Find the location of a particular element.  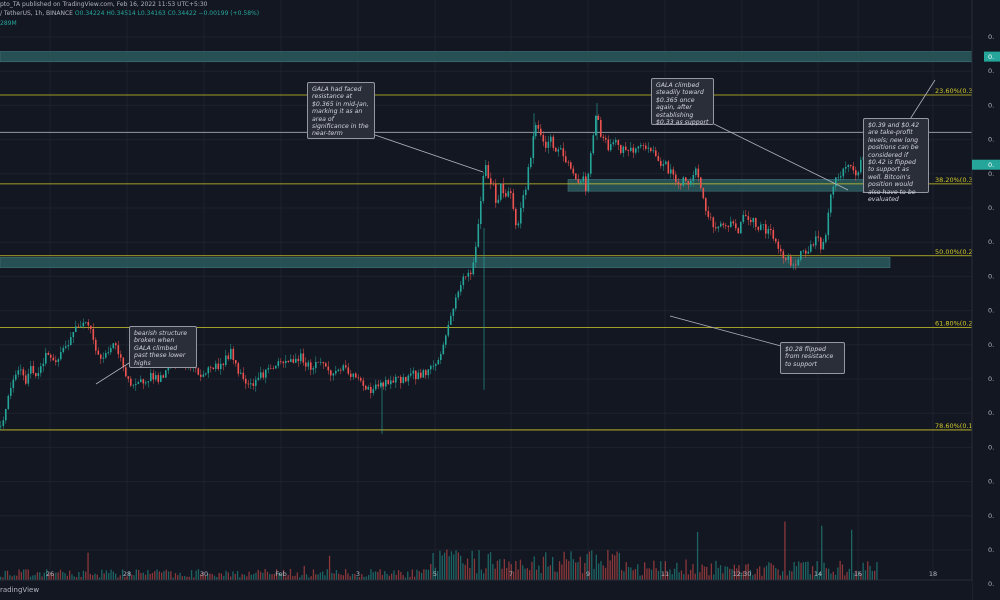

price-axis: 0.0.0.0.0.0.0.0.0.0.0.0.0.0.0.0.0.0.0. is located at coordinates (985, 300).